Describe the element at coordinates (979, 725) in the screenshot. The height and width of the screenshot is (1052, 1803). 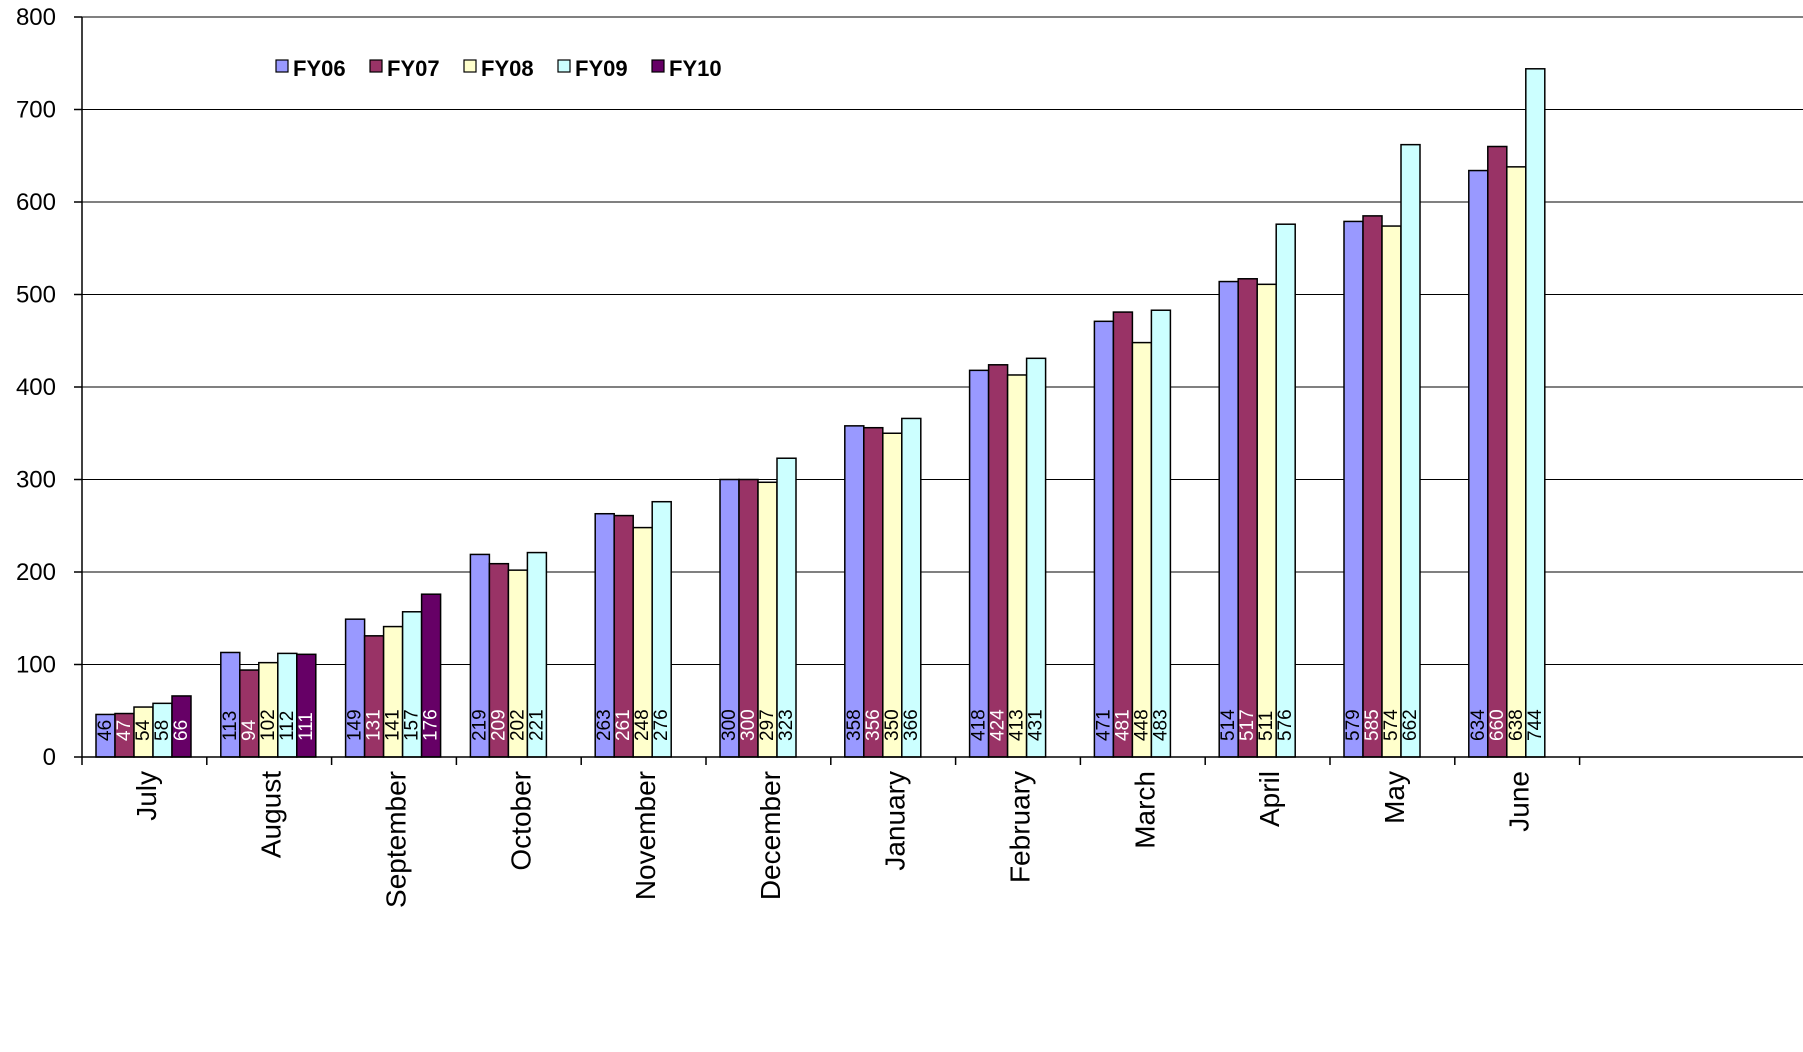
I see `data-label: 418` at that location.